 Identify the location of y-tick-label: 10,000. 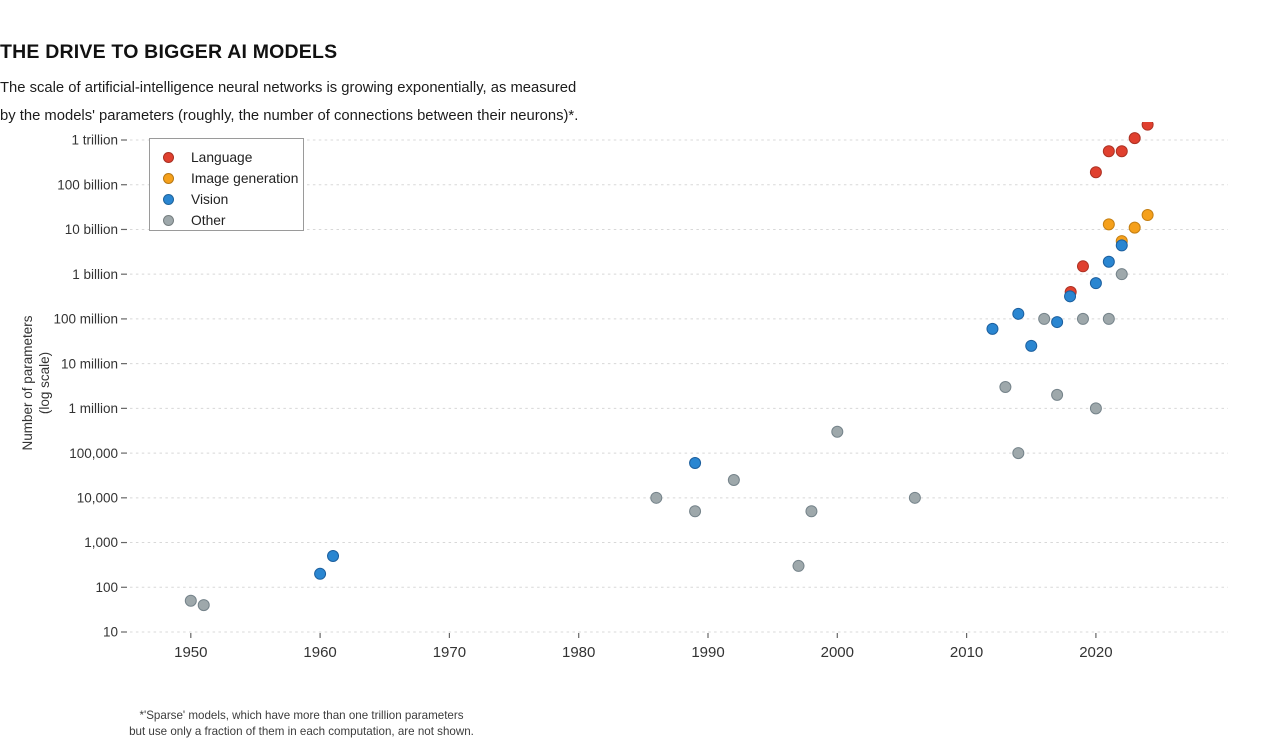
(97, 498).